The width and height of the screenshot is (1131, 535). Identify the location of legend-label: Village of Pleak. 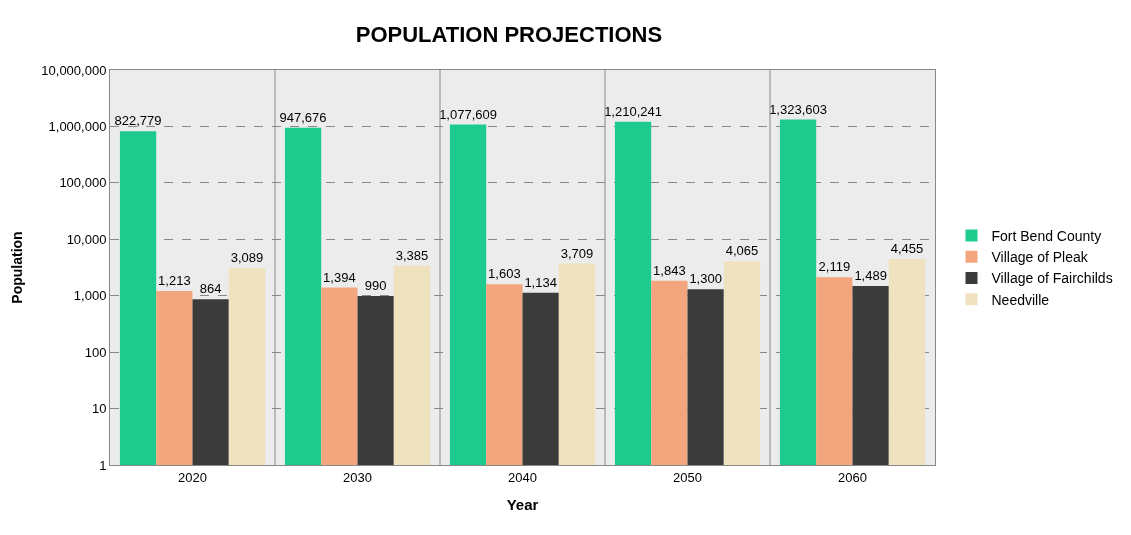
(1040, 257).